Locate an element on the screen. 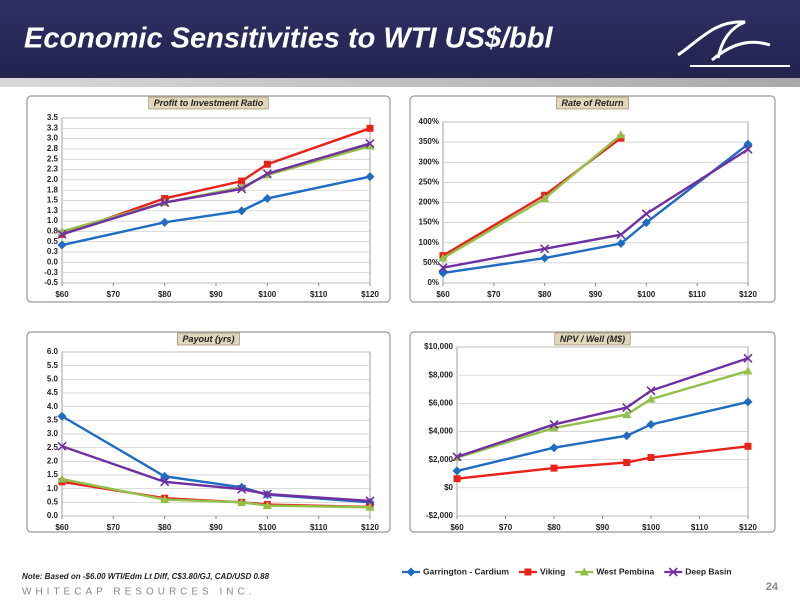 Image resolution: width=800 pixels, height=600 pixels. y-tick-label: $0 is located at coordinates (448, 487).